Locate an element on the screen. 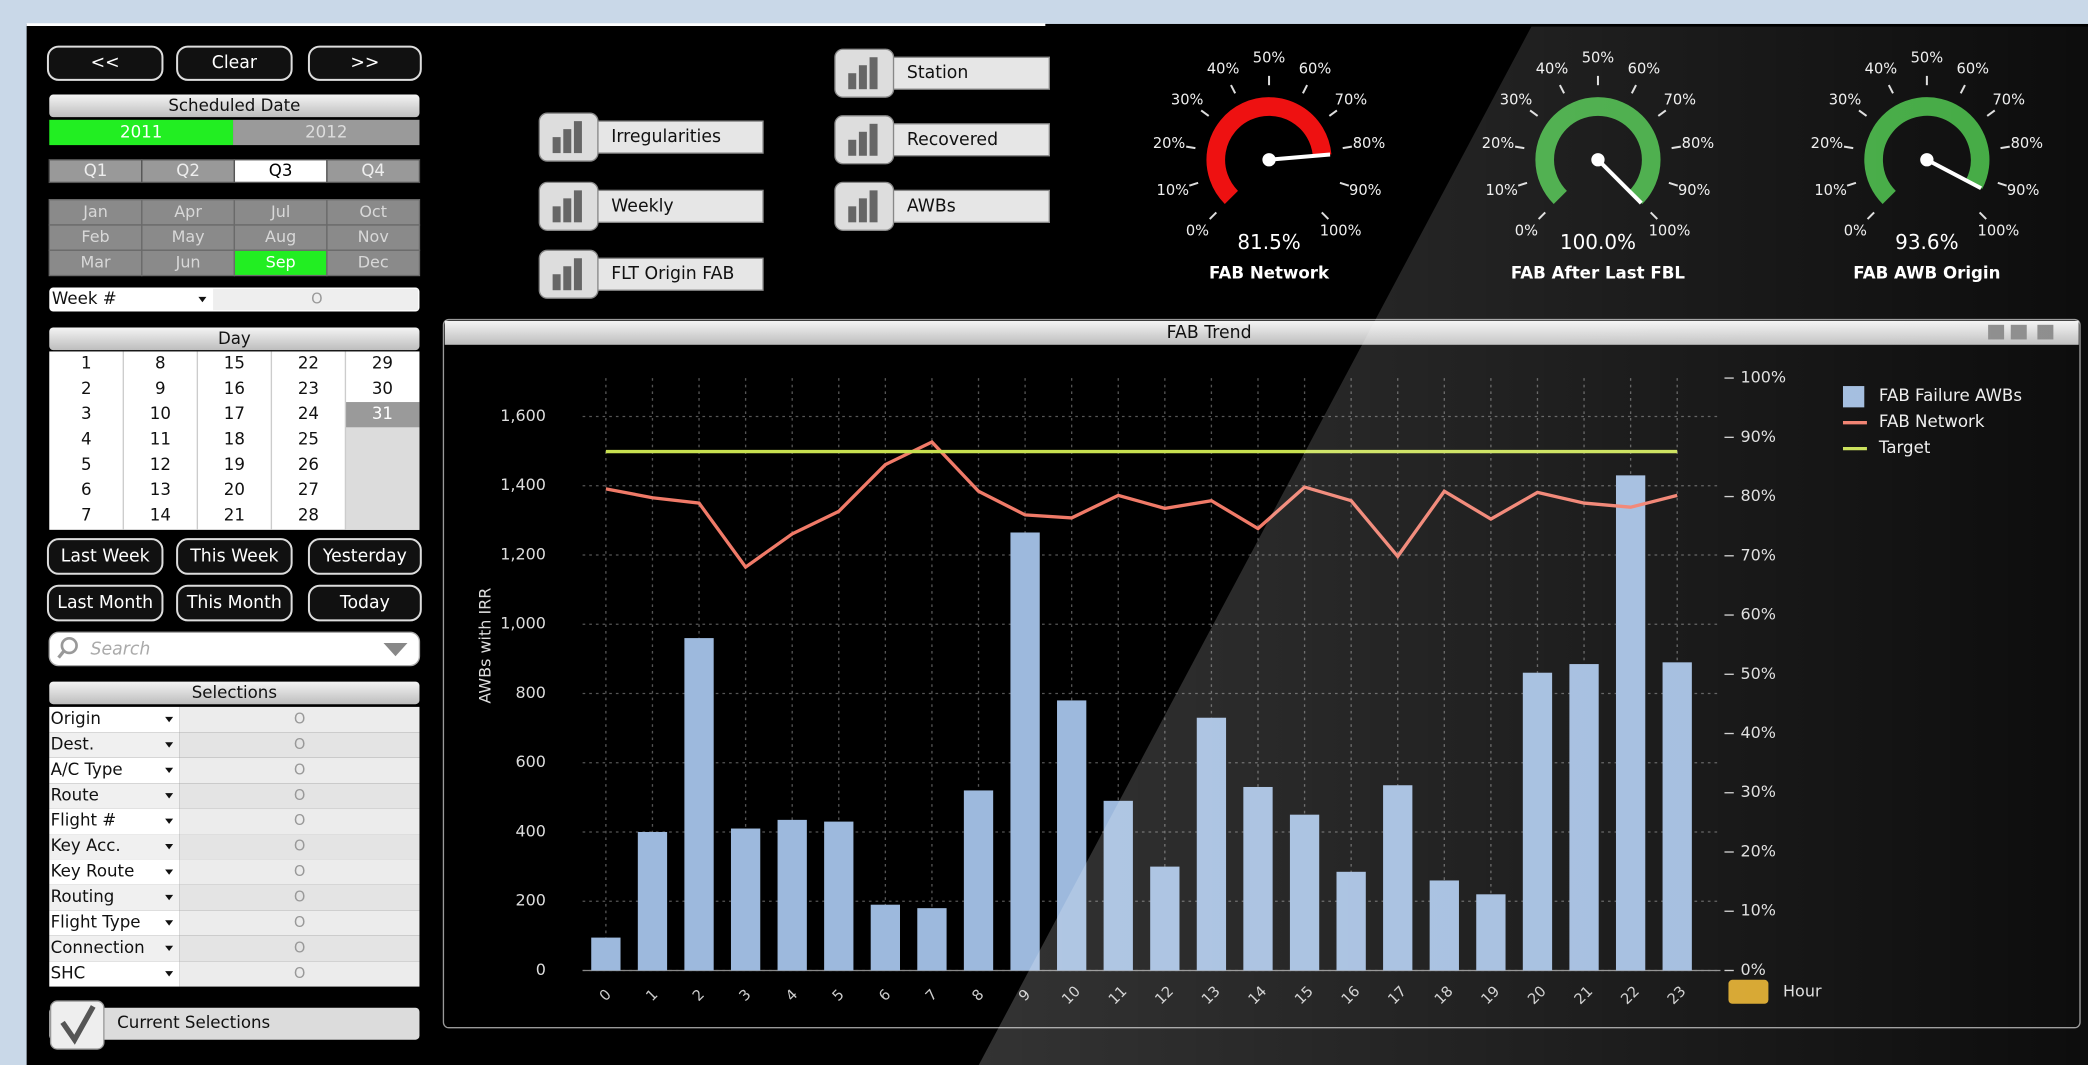 This screenshot has width=2088, height=1065. search-placeholder: Search is located at coordinates (121, 650).